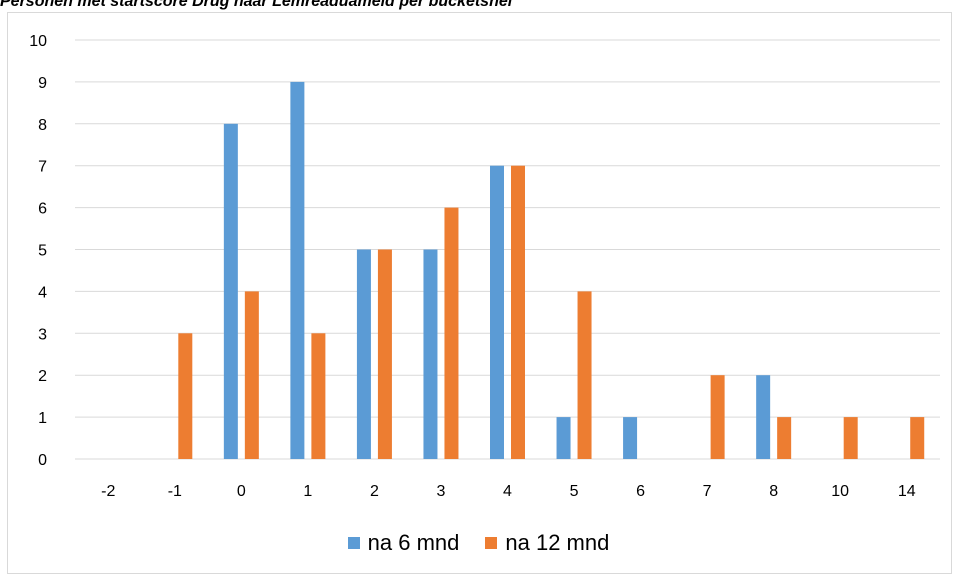 Image resolution: width=957 pixels, height=578 pixels. I want to click on x-tick-label: -1, so click(175, 491).